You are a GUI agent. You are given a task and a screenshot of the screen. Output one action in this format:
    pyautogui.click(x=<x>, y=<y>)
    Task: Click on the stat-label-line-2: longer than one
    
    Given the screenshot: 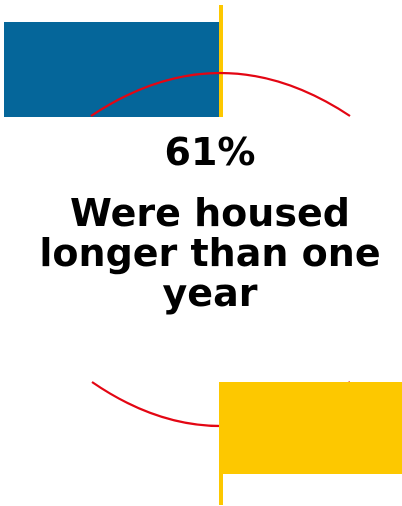 What is the action you would take?
    pyautogui.click(x=201, y=253)
    